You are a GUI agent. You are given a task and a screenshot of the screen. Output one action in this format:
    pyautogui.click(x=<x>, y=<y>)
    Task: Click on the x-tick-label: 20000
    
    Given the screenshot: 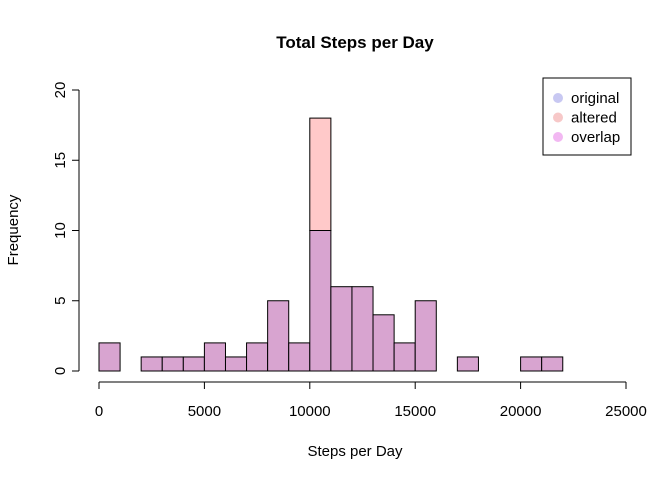 What is the action you would take?
    pyautogui.click(x=521, y=411)
    